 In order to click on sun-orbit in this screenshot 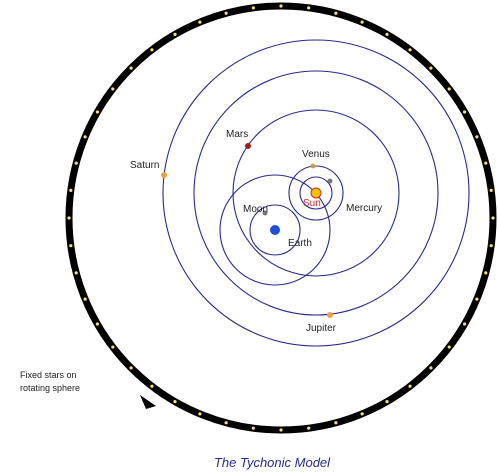, I will do `click(275, 230)`.